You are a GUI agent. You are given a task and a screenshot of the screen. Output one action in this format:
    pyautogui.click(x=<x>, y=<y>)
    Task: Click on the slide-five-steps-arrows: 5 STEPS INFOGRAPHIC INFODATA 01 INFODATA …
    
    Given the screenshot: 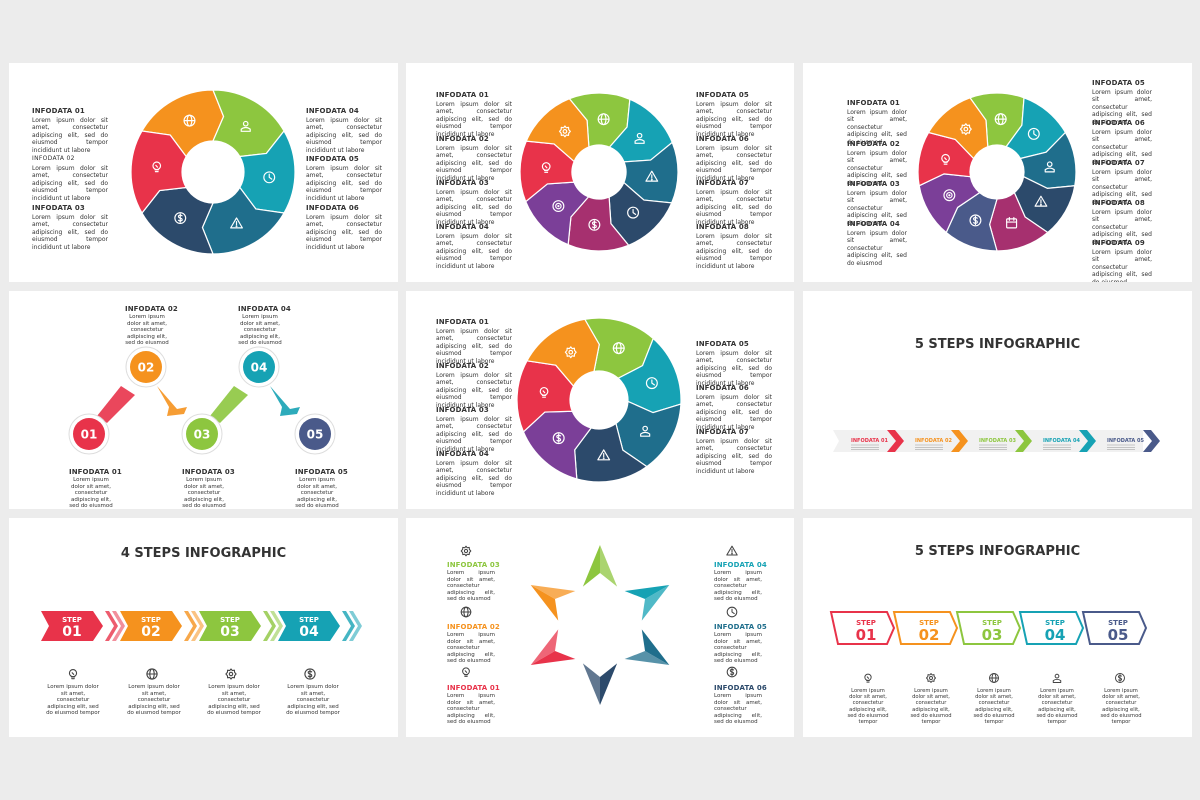 What is the action you would take?
    pyautogui.click(x=997, y=400)
    